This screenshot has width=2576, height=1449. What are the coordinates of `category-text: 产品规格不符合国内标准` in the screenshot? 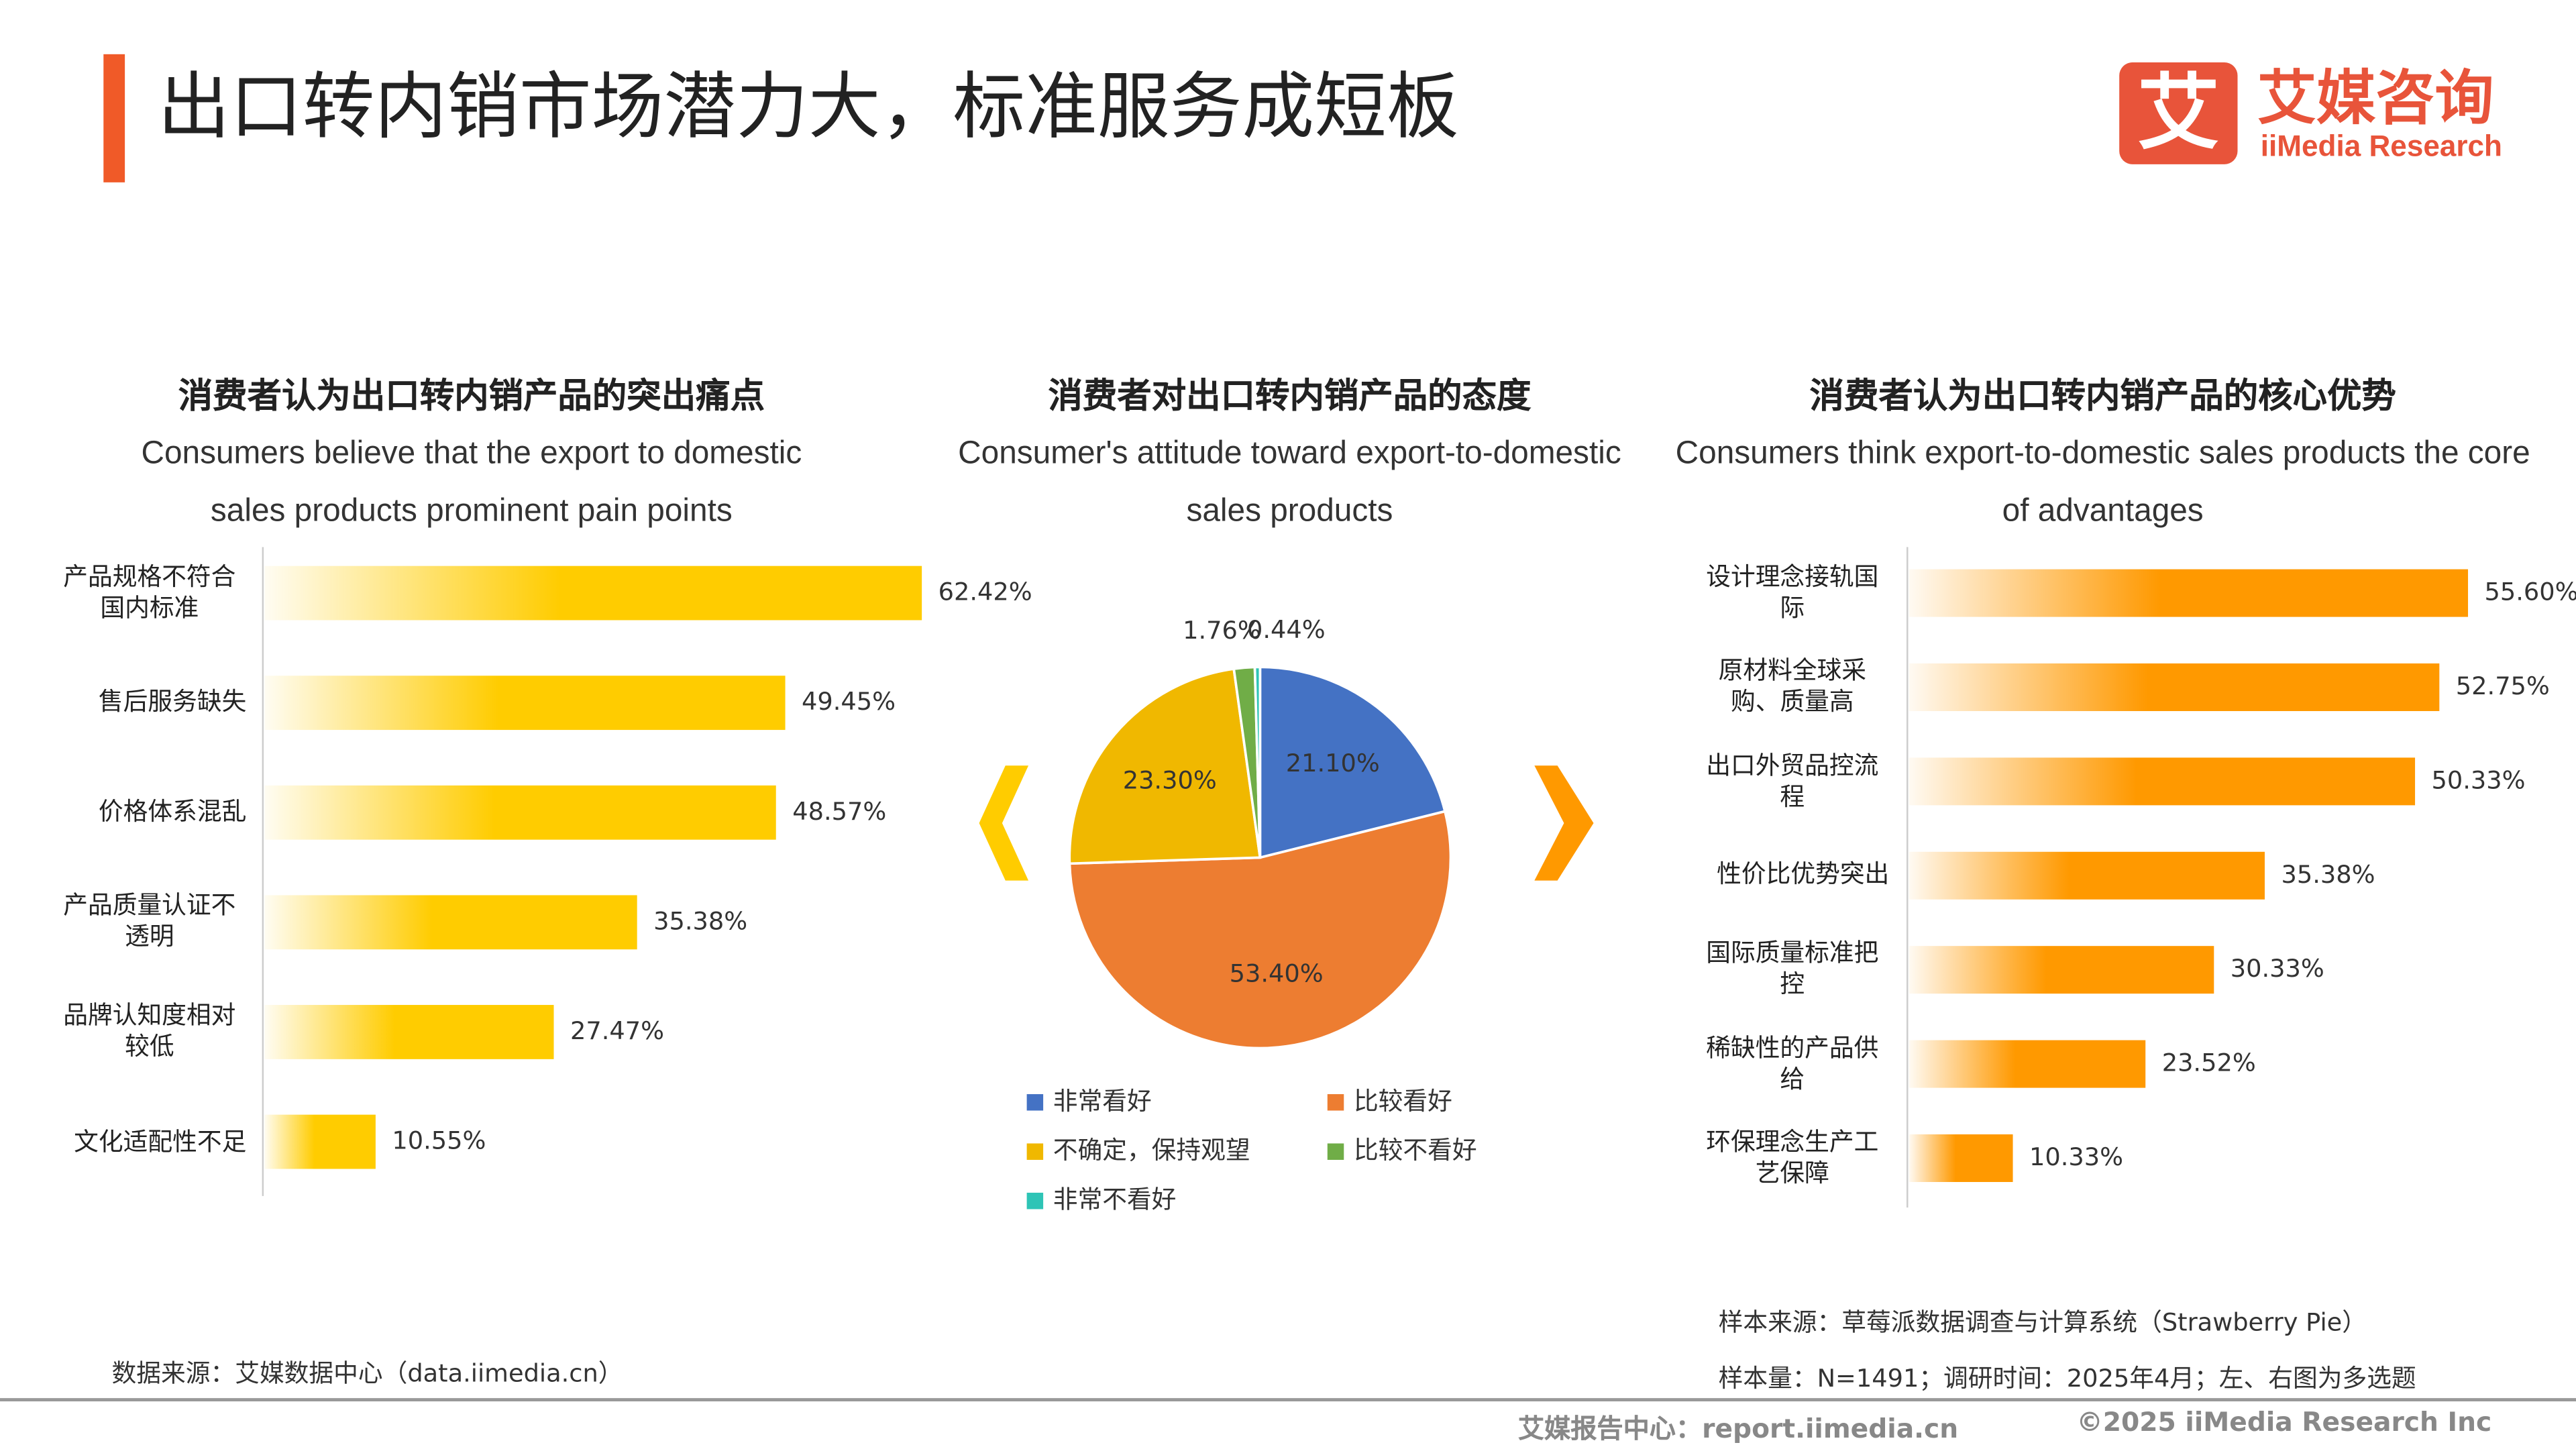 It's located at (149, 592).